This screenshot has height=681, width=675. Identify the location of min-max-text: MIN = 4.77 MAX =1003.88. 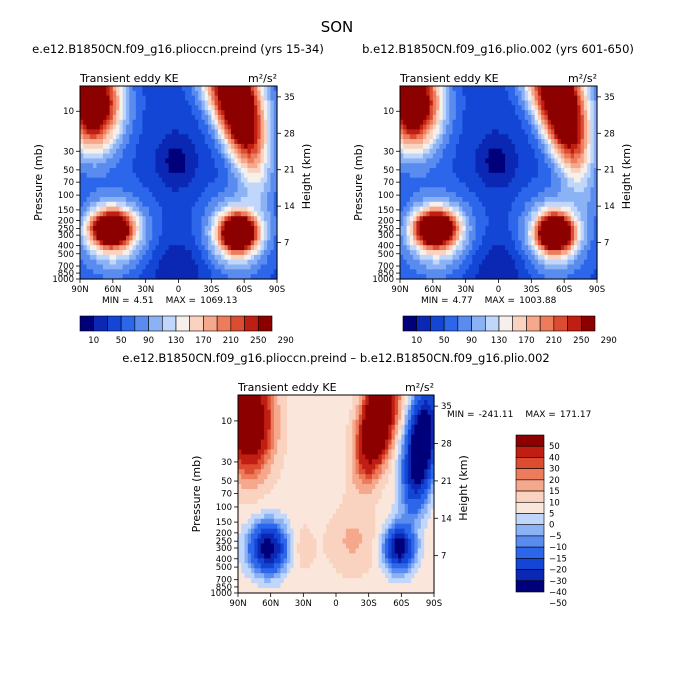
(489, 301).